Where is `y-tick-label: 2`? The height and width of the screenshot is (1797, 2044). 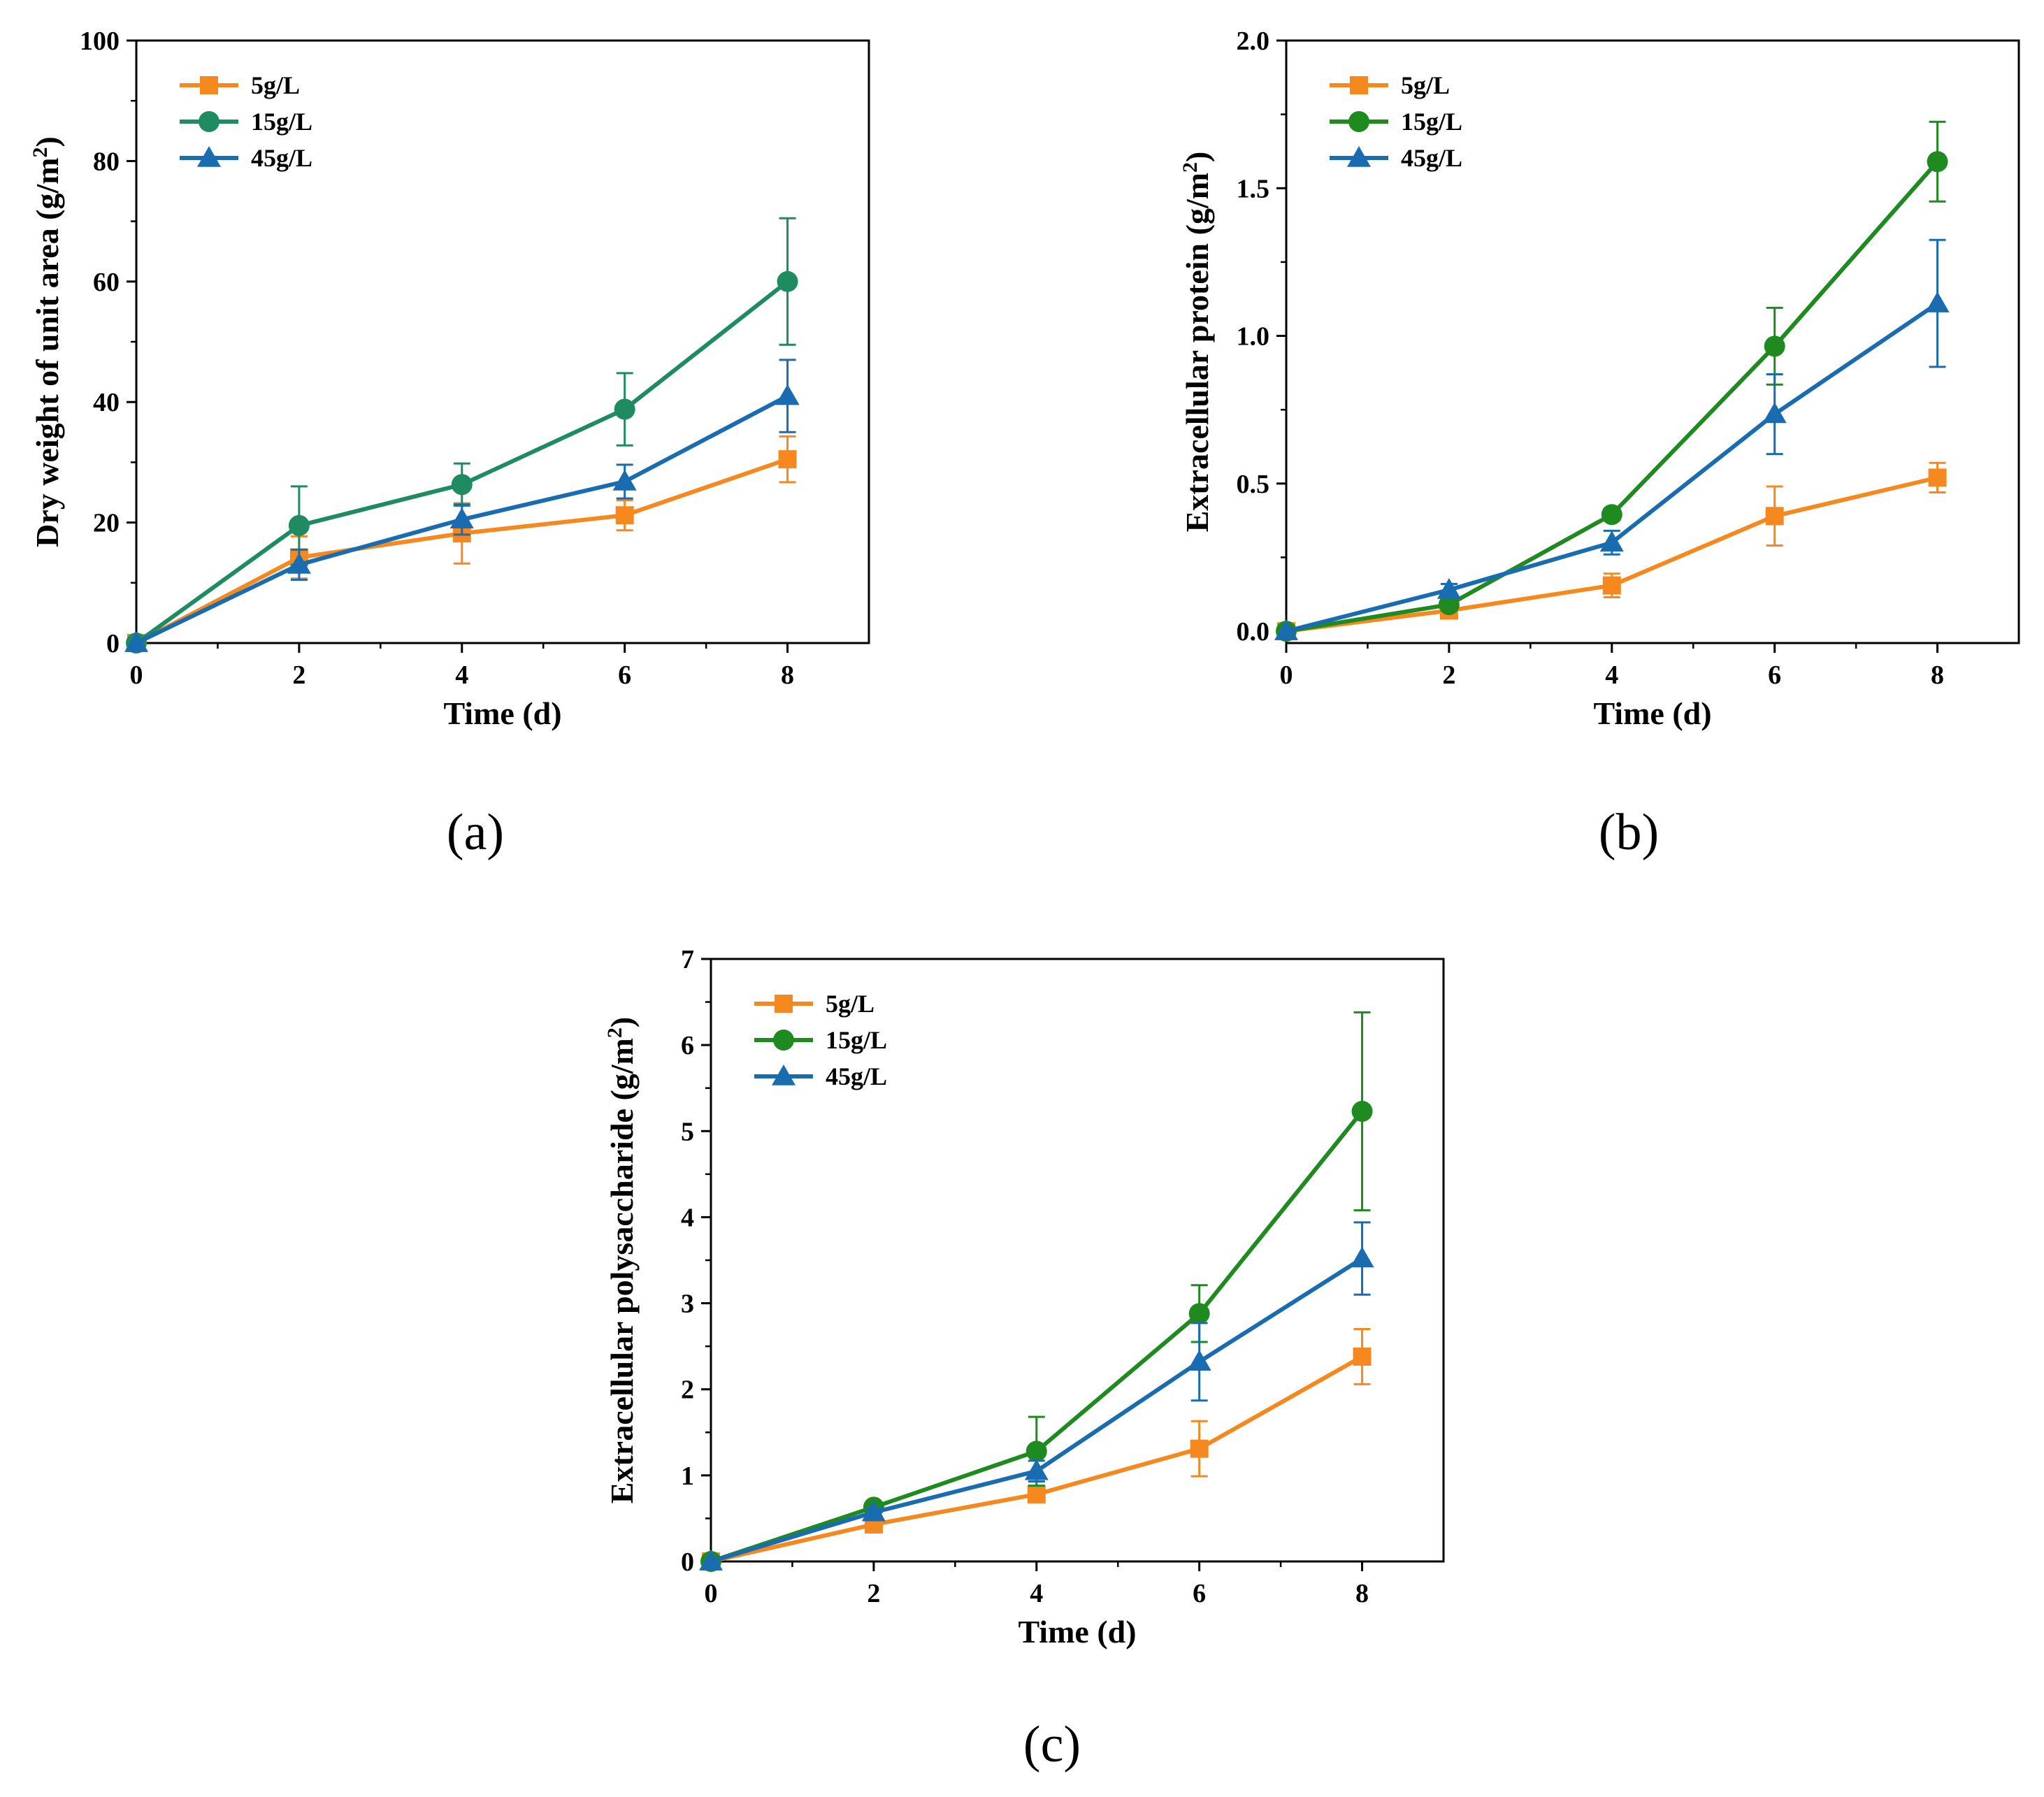 y-tick-label: 2 is located at coordinates (687, 1390).